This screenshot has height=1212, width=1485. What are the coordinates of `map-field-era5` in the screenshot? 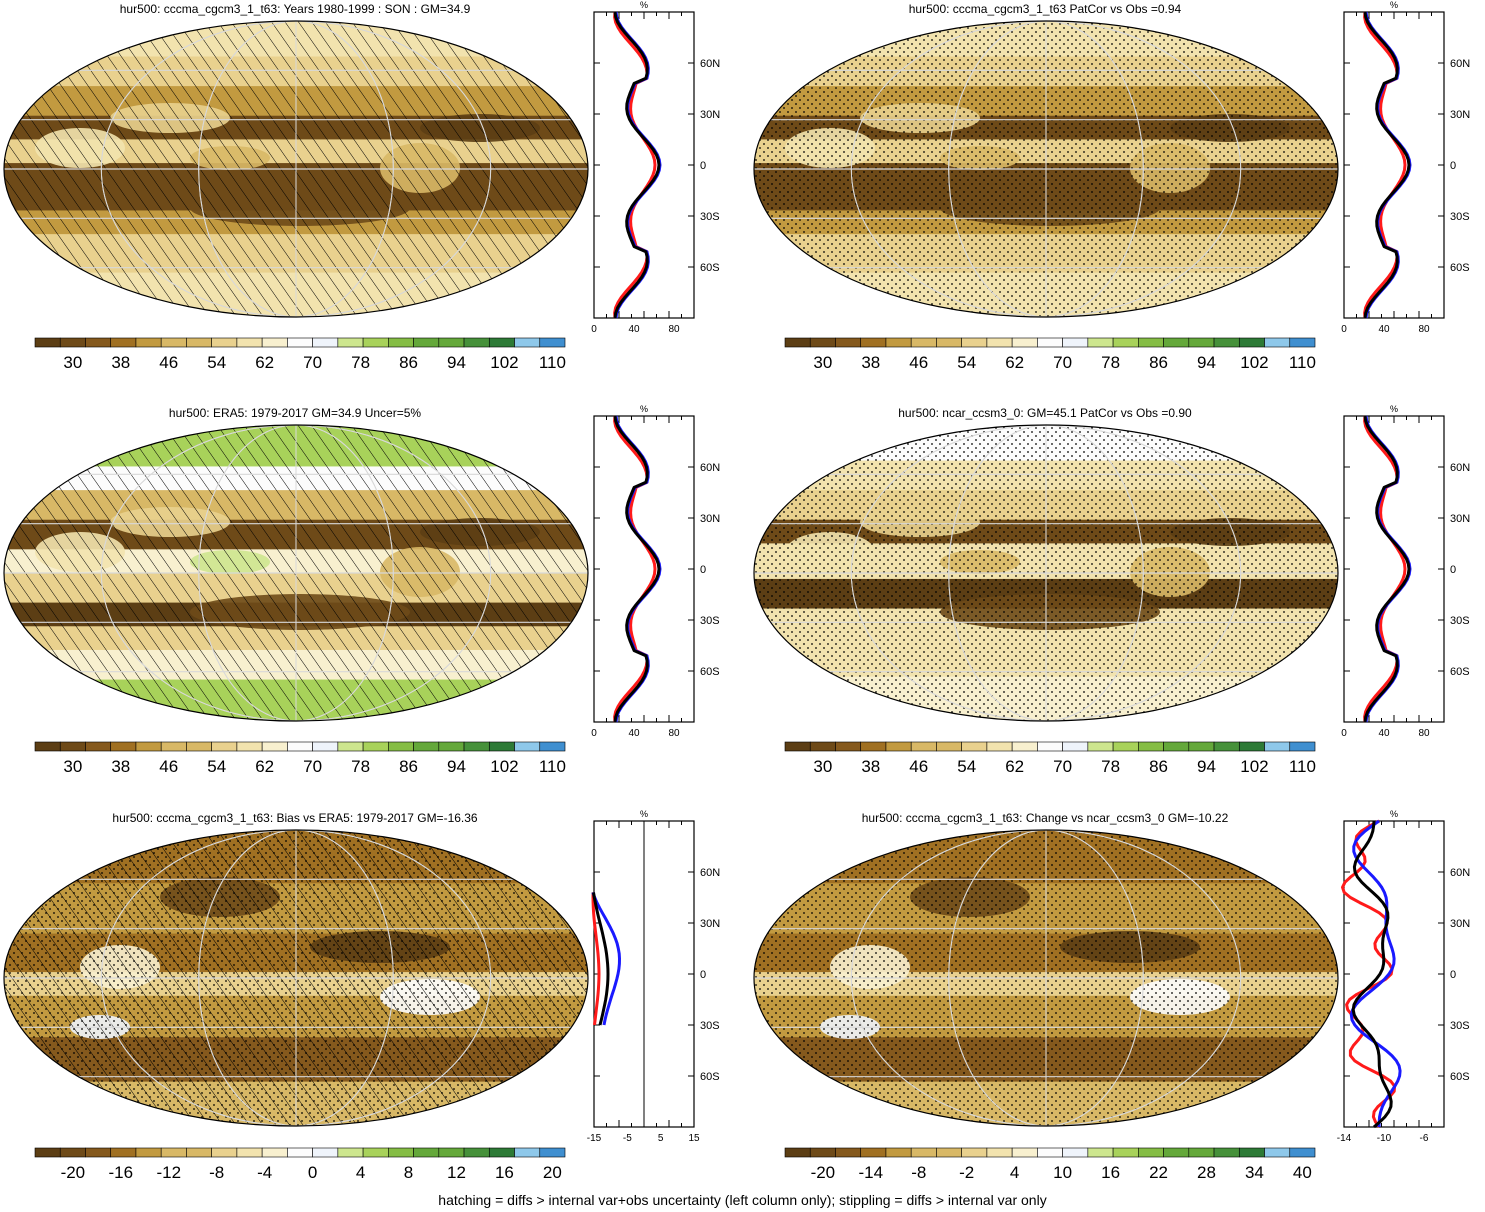 It's located at (296, 573).